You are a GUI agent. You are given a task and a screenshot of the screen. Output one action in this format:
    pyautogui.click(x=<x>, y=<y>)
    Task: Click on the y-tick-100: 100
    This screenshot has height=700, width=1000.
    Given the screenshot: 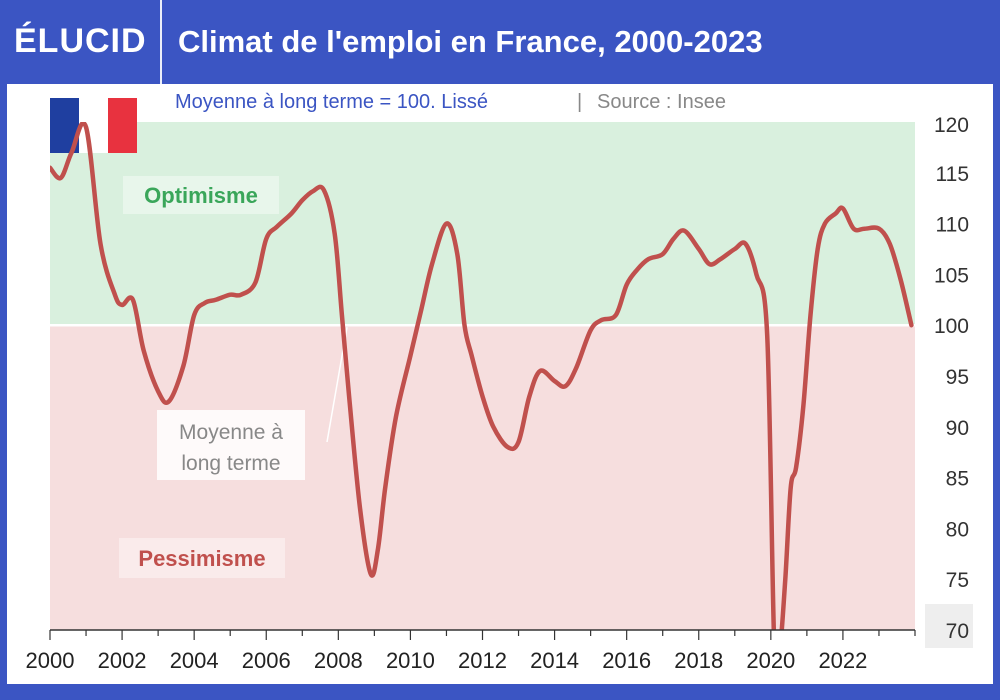 What is the action you would take?
    pyautogui.click(x=951, y=326)
    